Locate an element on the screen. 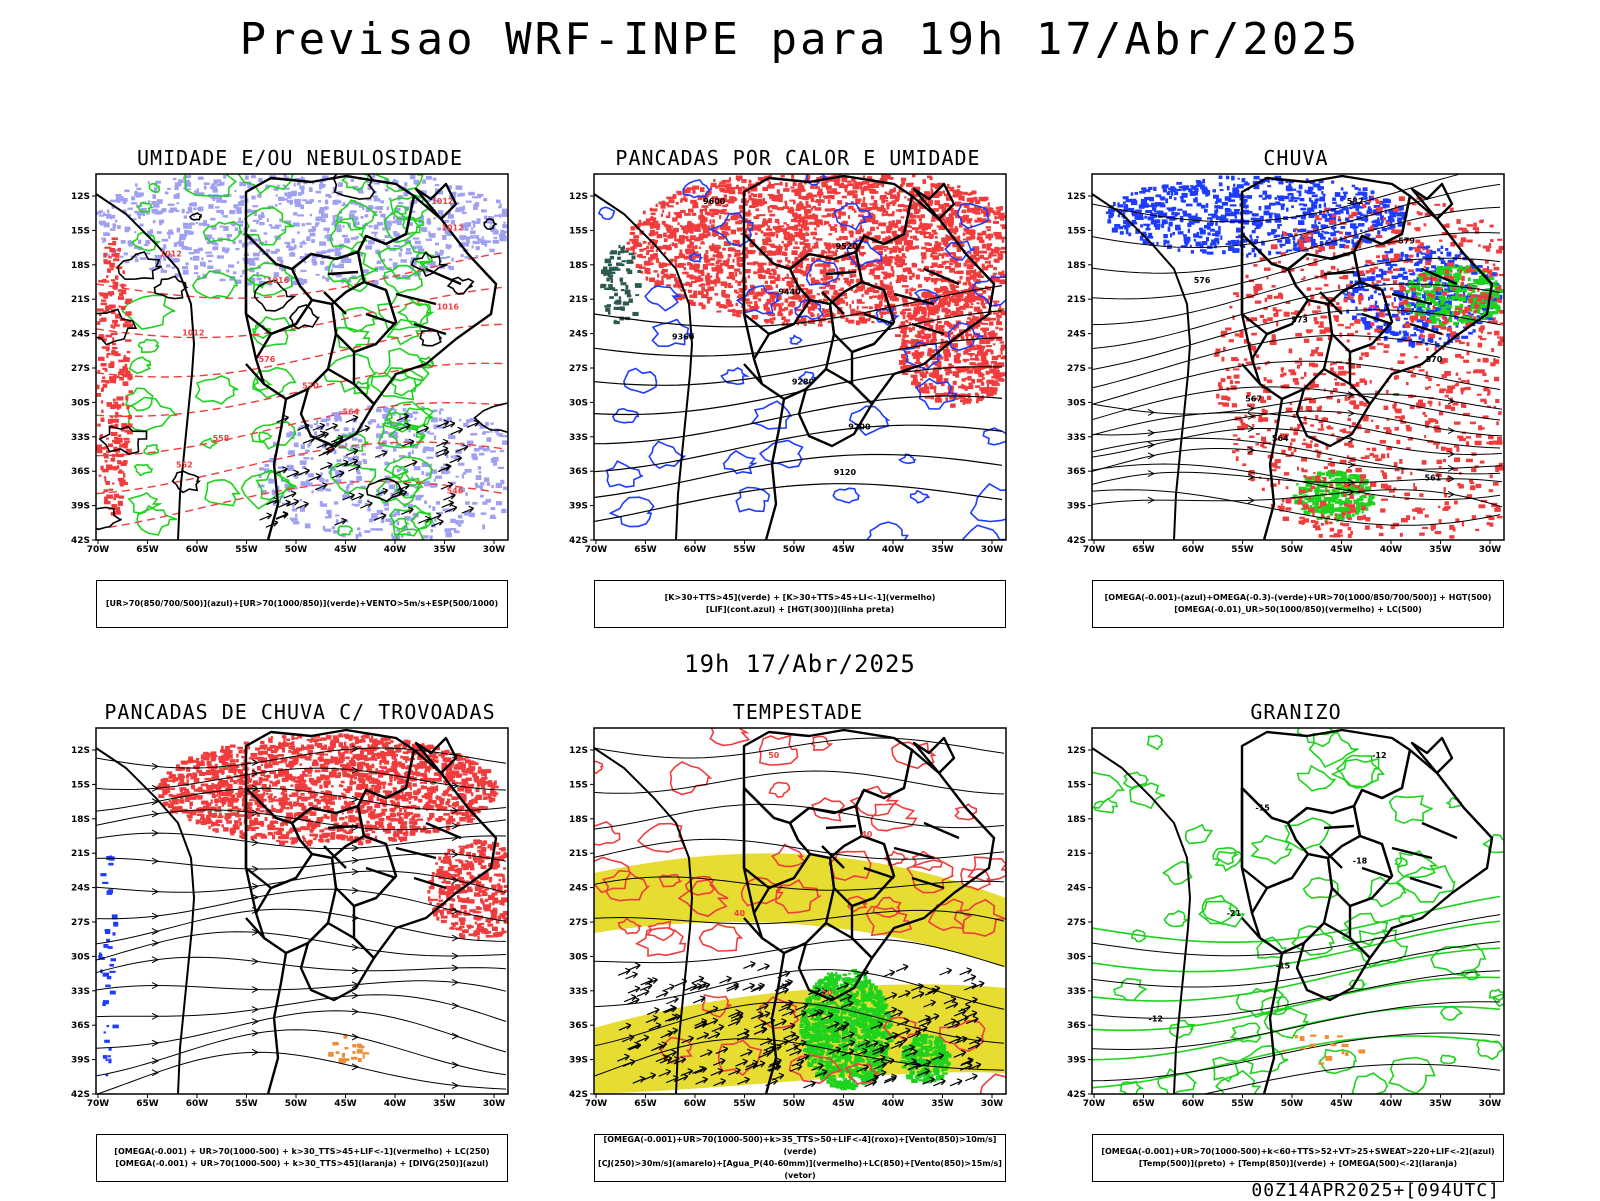 This screenshot has width=1600, height=1201. lon-tick-label: 55W is located at coordinates (744, 550).